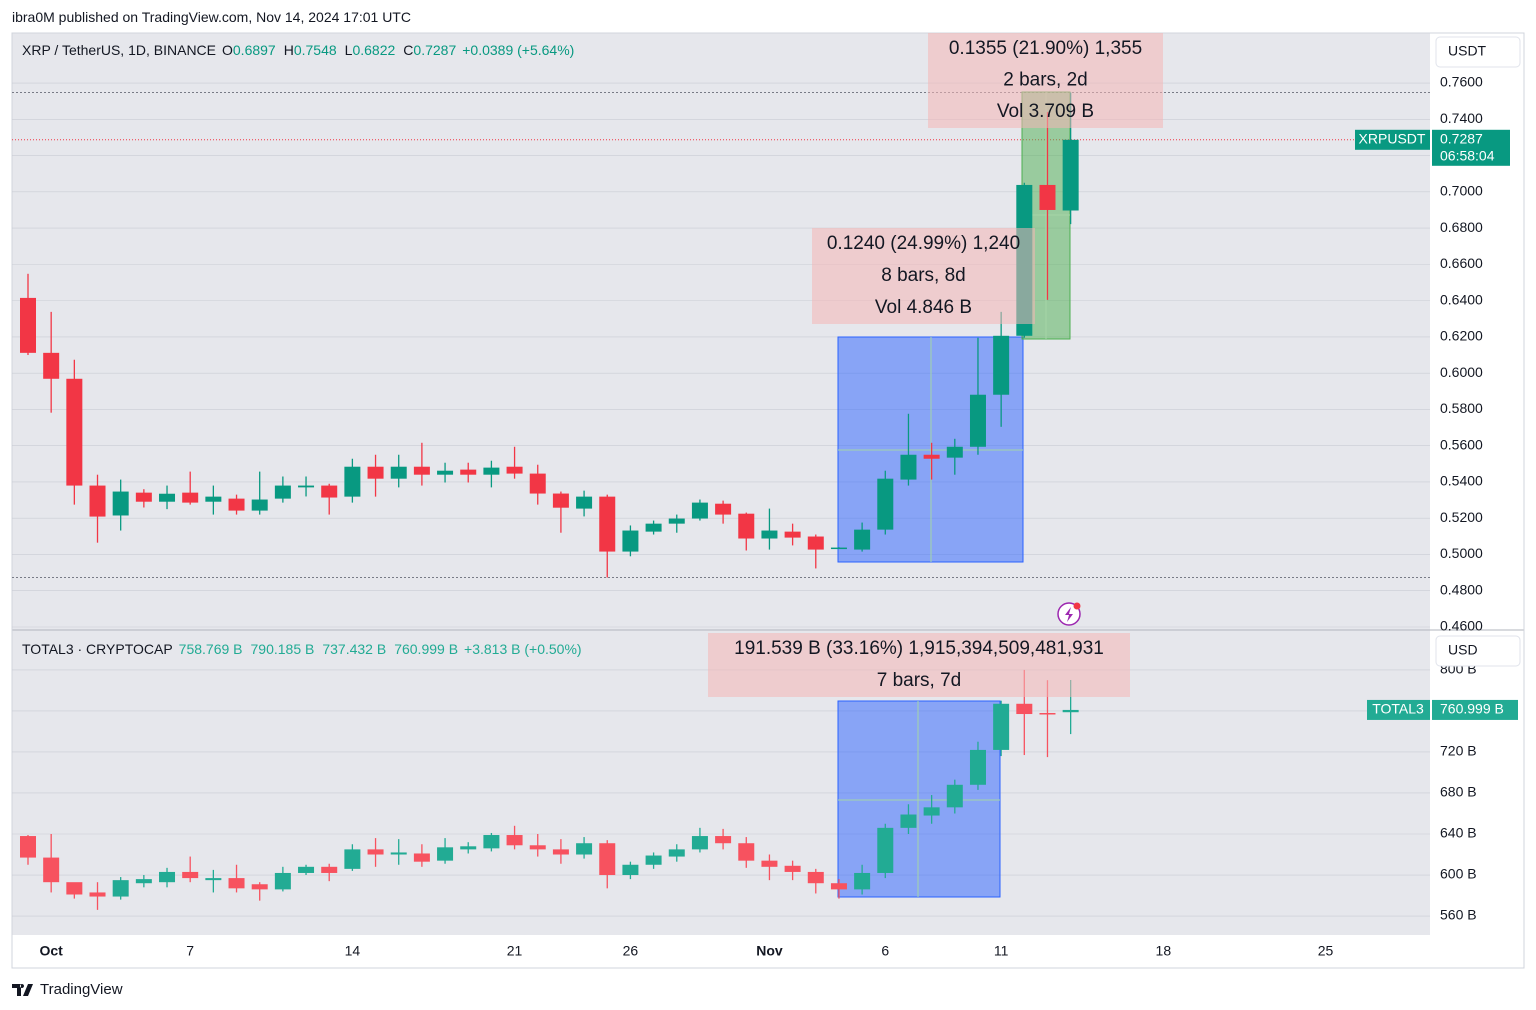 This screenshot has width=1536, height=1010. Describe the element at coordinates (1164, 951) in the screenshot. I see `x-tick-label: 18` at that location.